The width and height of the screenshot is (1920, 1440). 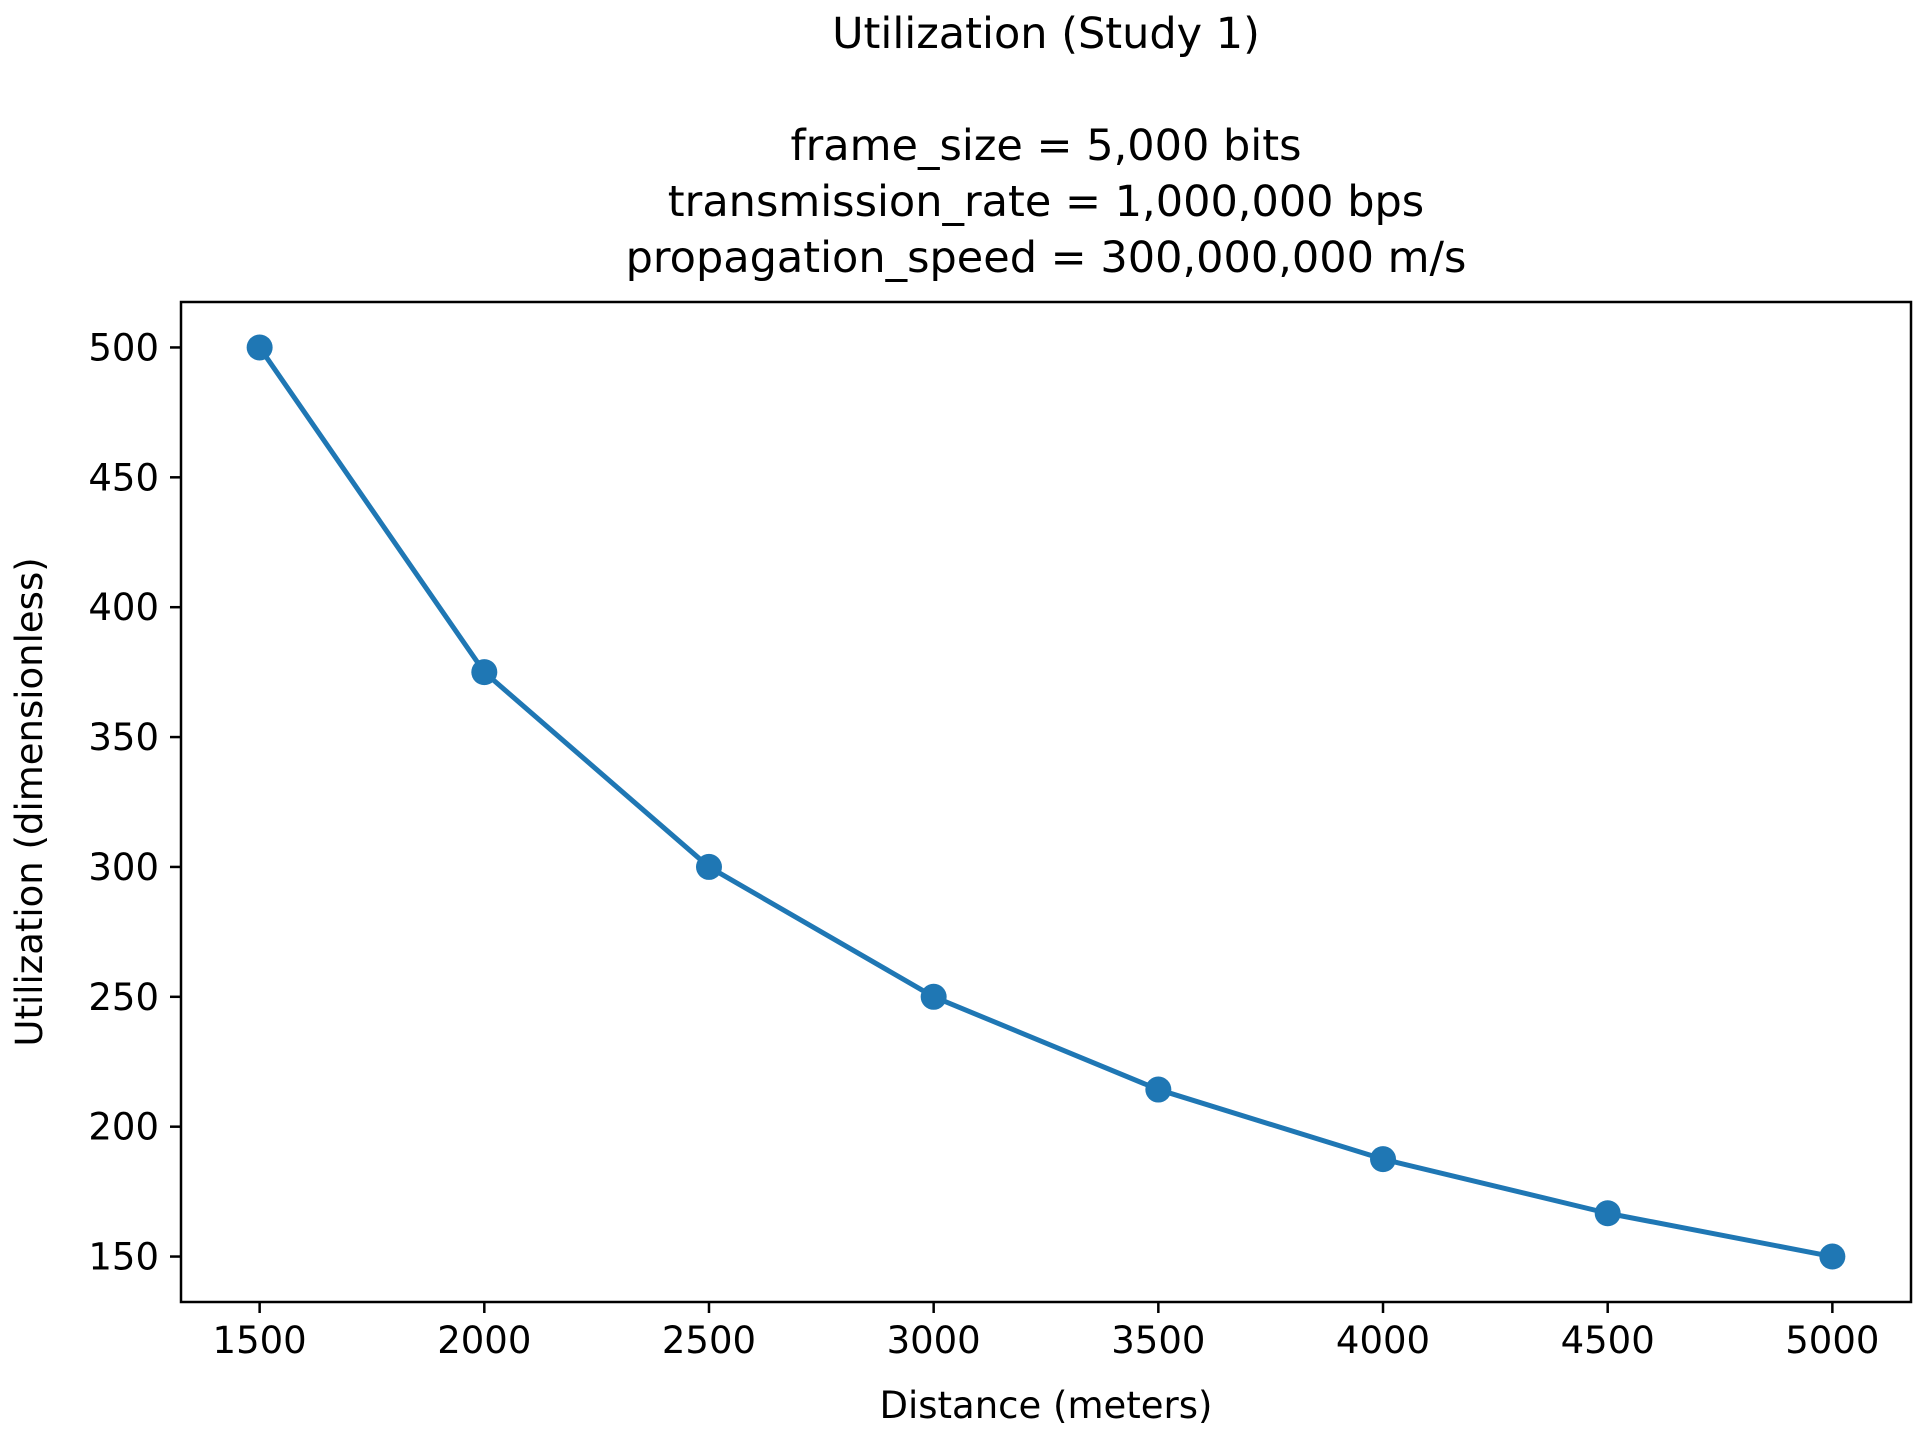 What do you see at coordinates (1046, 202) in the screenshot?
I see `chart-subtitle-line-2: transmission_rate = 1,000,000 bps` at bounding box center [1046, 202].